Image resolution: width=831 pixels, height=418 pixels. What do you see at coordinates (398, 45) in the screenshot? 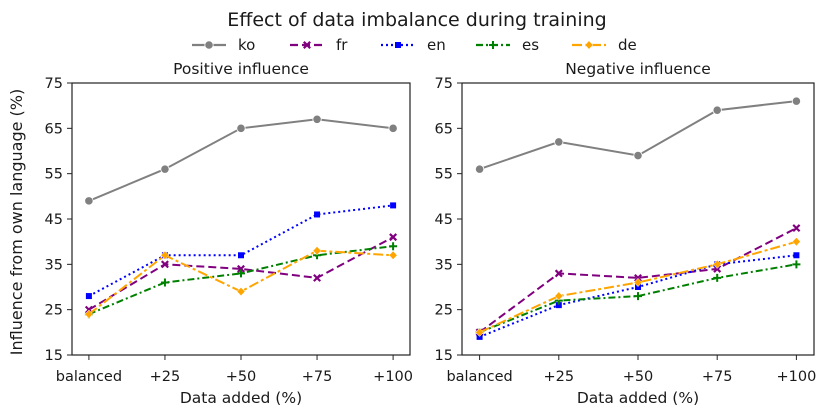
I see `legend-marker-en` at bounding box center [398, 45].